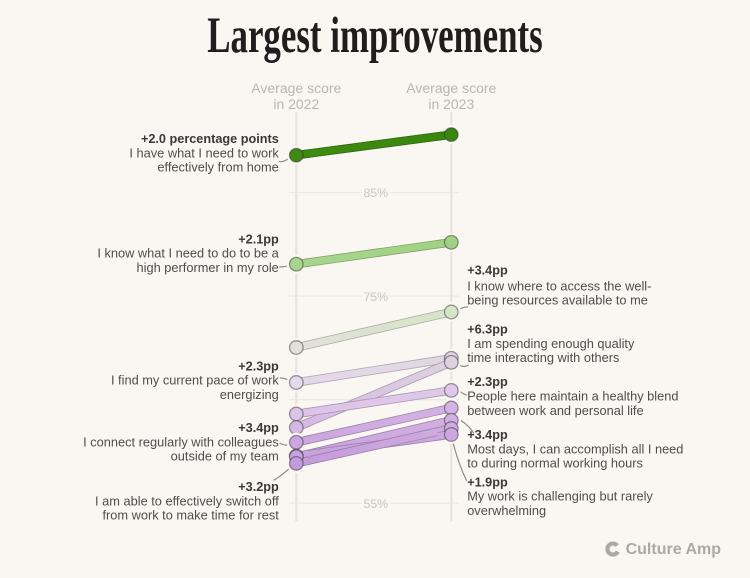 Image resolution: width=750 pixels, height=578 pixels. I want to click on svg-text:My work is challenging but rar: My work is challenging but rarely, so click(560, 496).